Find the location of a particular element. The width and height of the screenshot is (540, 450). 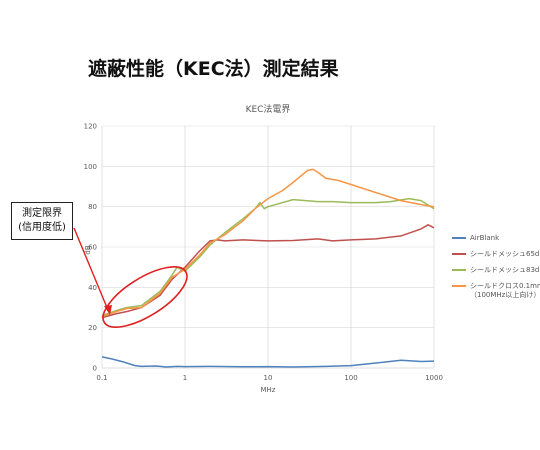

note-arrow is located at coordinates (91, 269).